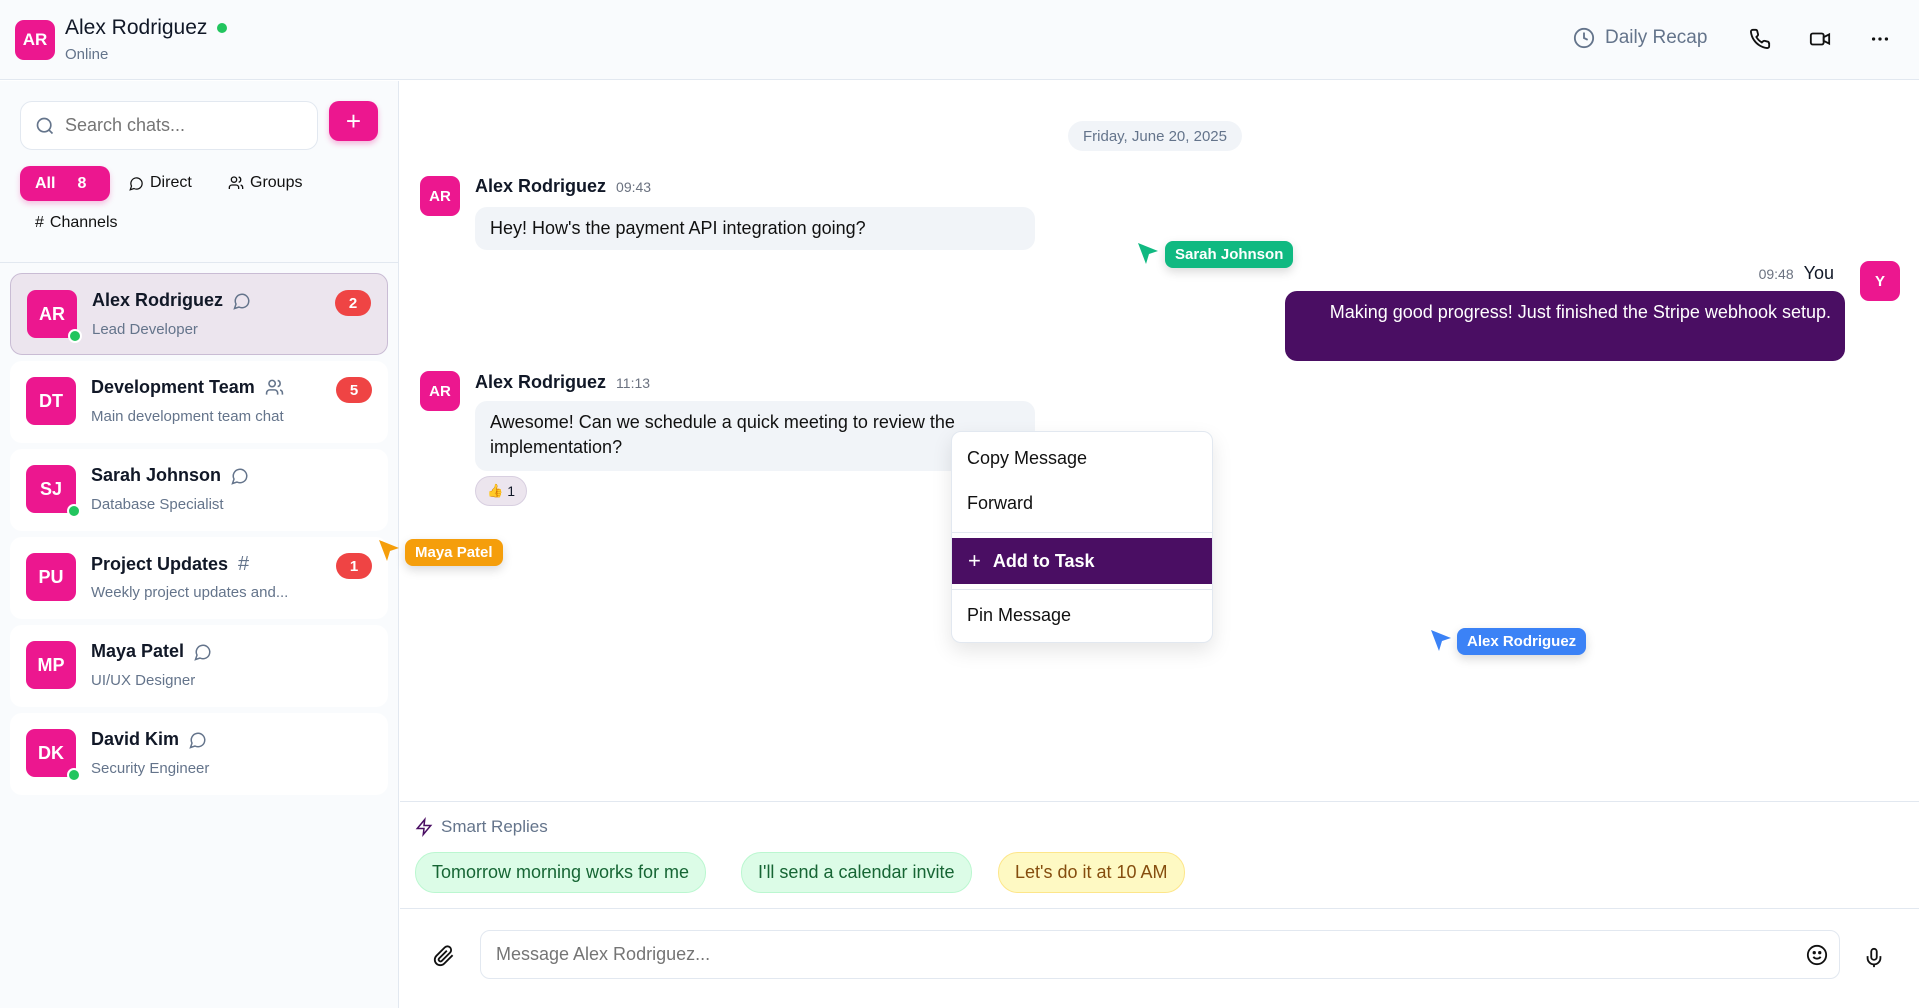  I want to click on filter-all-tab: All 8, so click(65, 183).